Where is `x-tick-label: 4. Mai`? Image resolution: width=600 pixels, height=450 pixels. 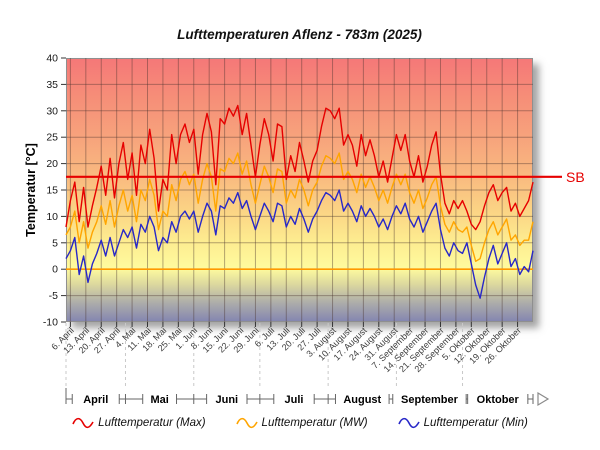
x-tick-label: 4. Mai is located at coordinates (125, 337).